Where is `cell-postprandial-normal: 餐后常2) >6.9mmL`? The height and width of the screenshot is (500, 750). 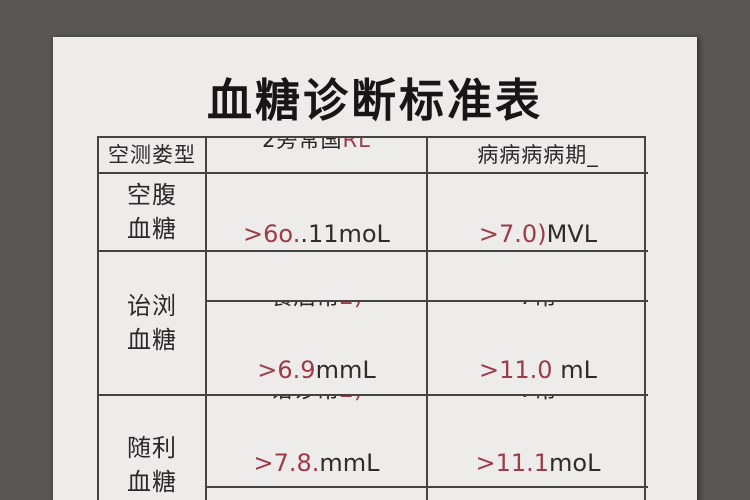 cell-postprandial-normal: 餐后常2) >6.9mmL is located at coordinates (317, 349).